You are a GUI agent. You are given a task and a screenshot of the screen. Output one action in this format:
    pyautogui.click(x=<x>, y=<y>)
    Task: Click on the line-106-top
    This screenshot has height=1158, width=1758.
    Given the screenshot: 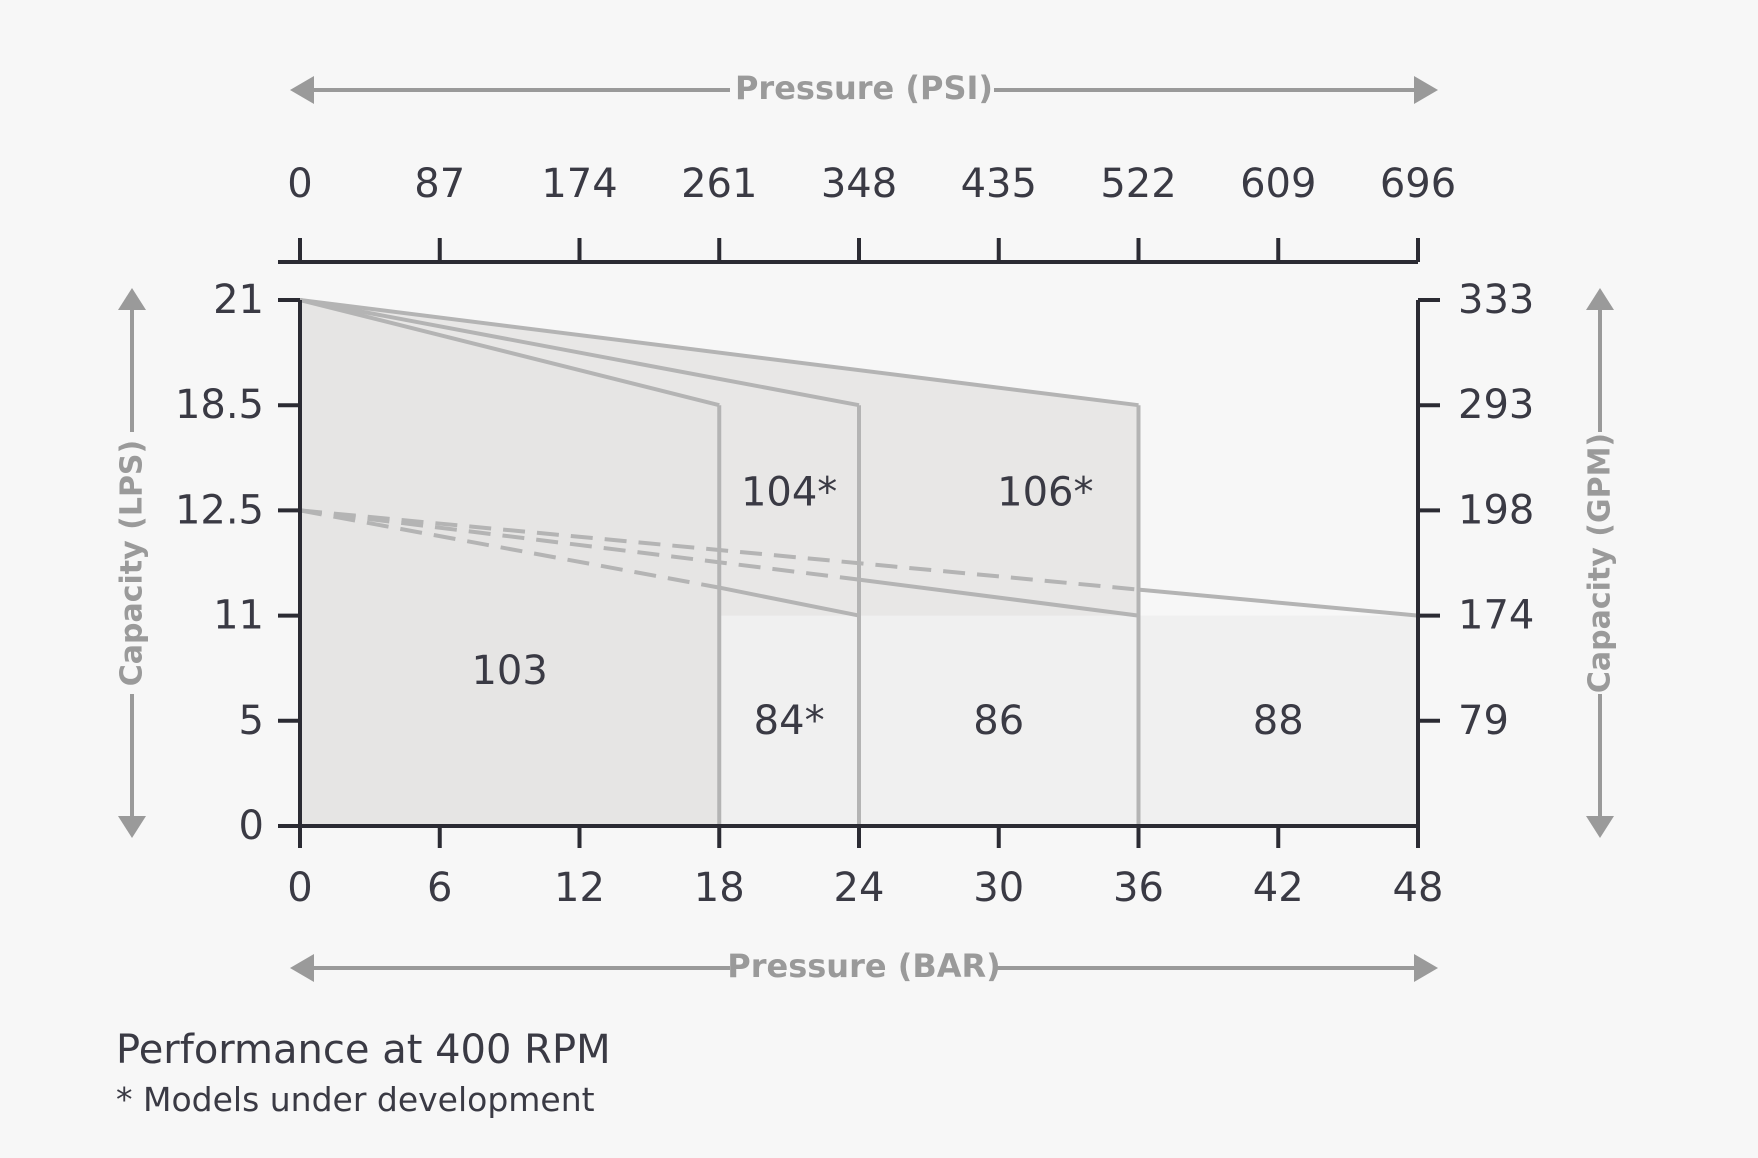 What is the action you would take?
    pyautogui.click(x=719, y=353)
    